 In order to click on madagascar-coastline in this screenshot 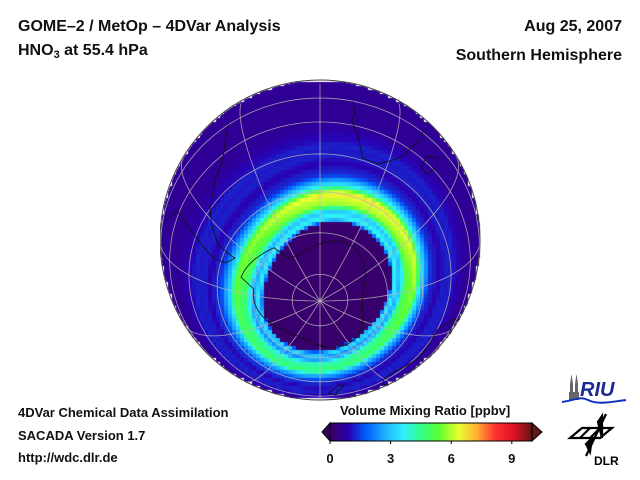, I will do `click(430, 165)`.